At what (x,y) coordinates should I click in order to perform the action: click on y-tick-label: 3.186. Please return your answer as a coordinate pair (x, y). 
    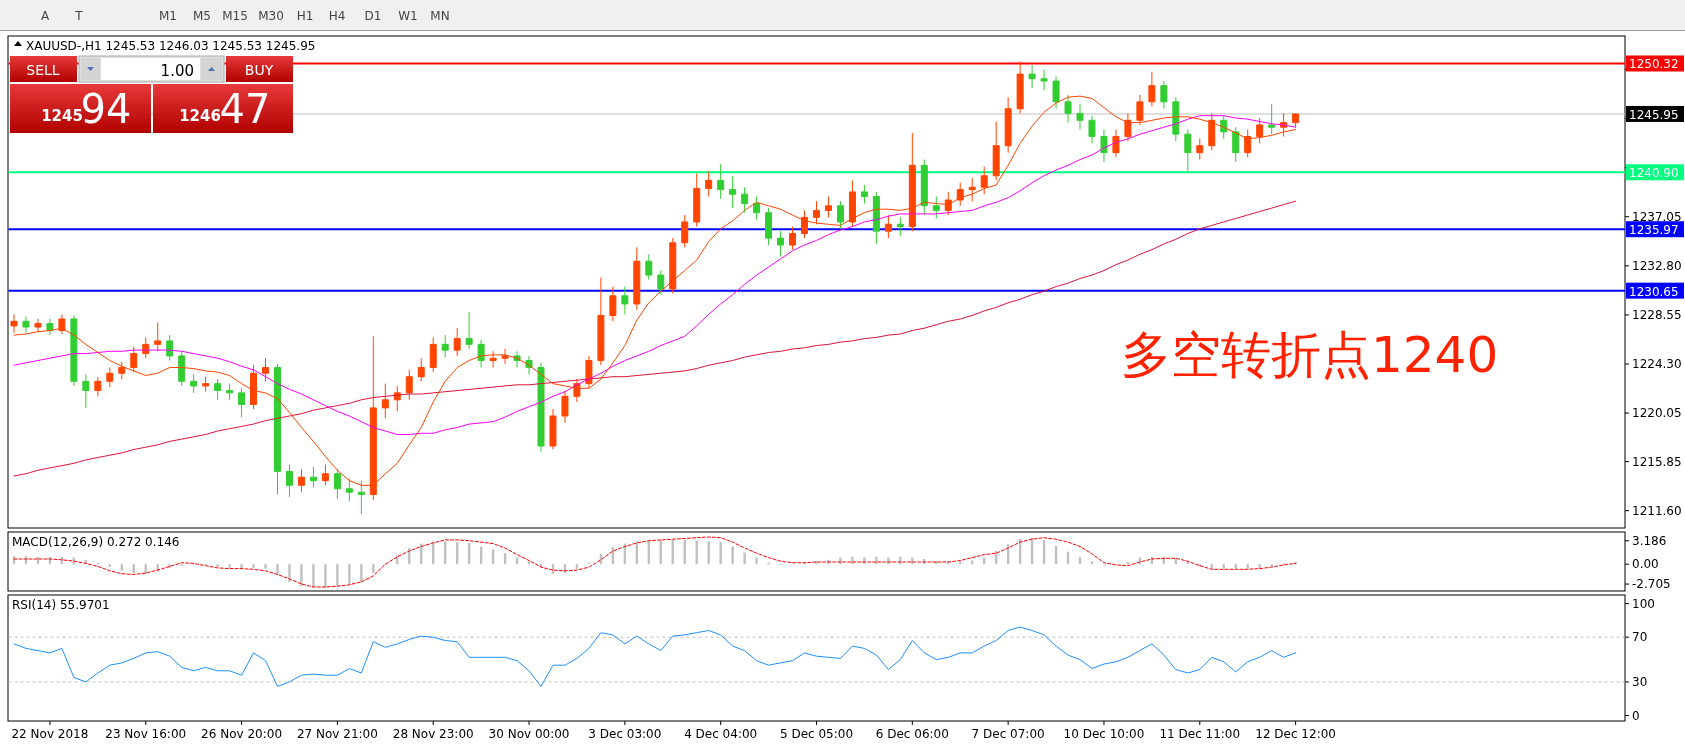
    Looking at the image, I should click on (1649, 540).